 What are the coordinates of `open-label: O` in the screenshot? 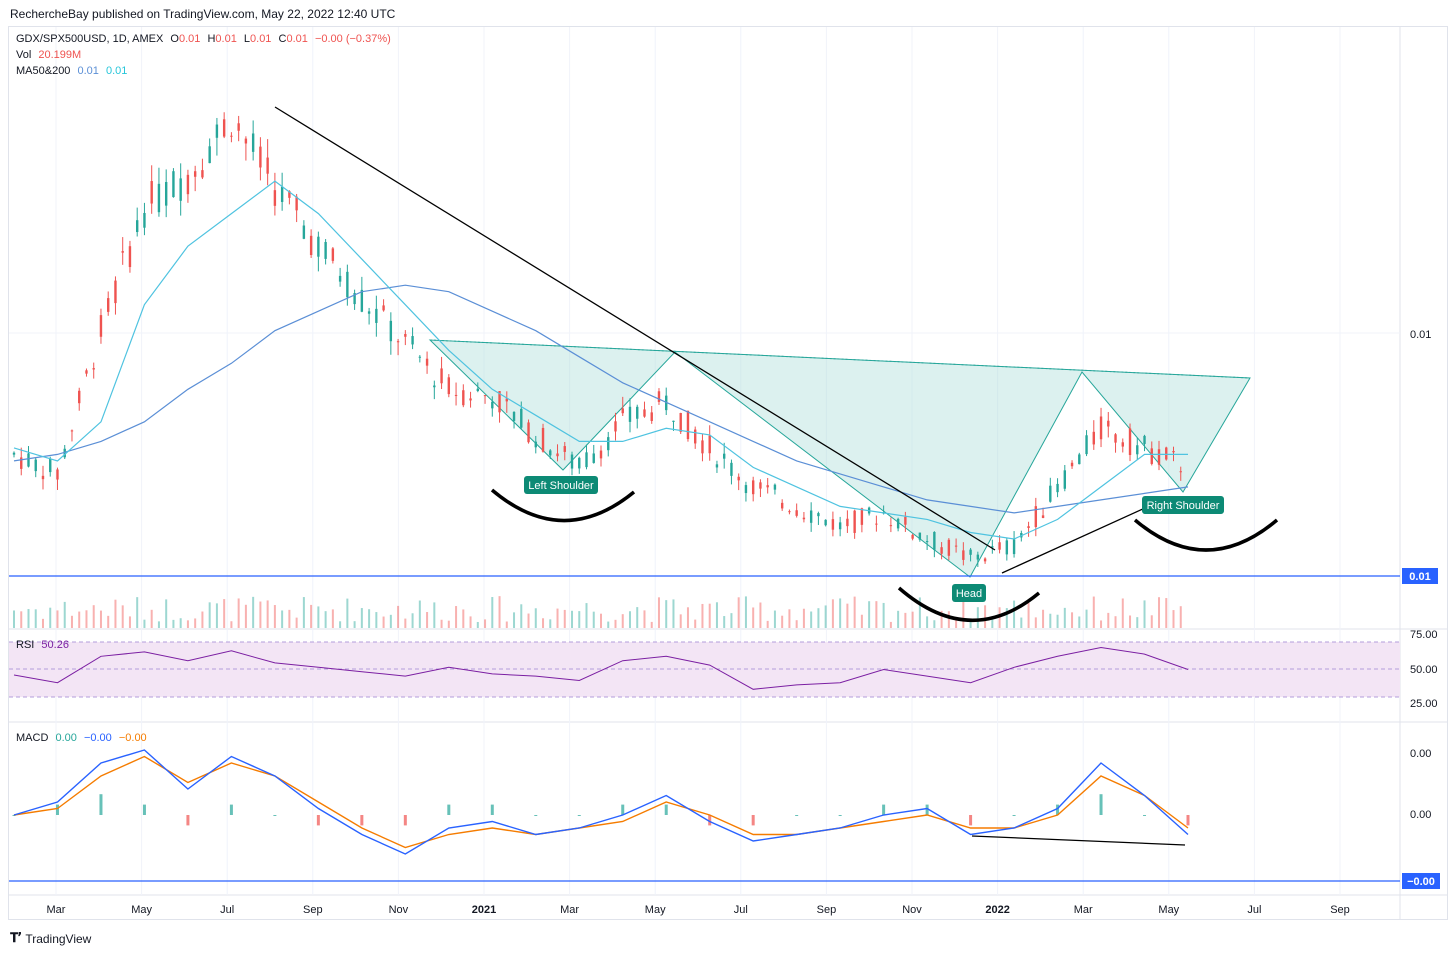 It's located at (174, 39).